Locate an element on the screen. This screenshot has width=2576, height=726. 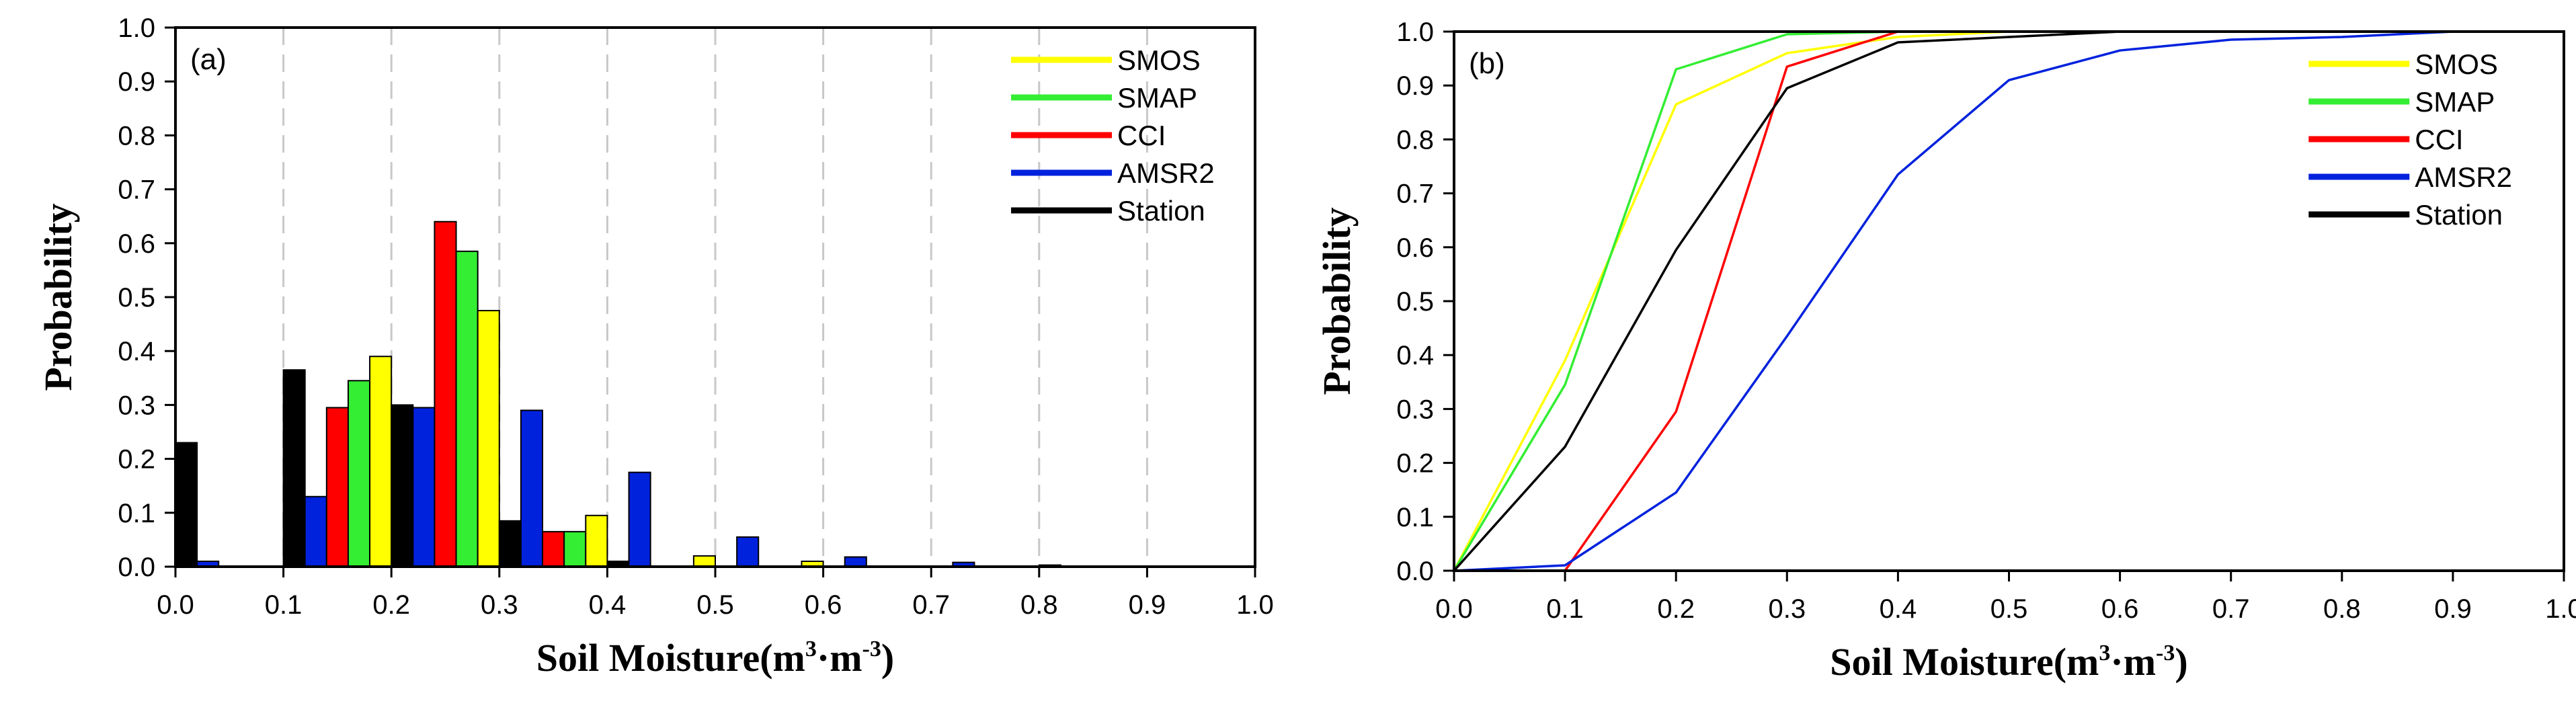
panel-a-x-axis-label: Soil Moisture(m3·m-3) is located at coordinates (715, 658).